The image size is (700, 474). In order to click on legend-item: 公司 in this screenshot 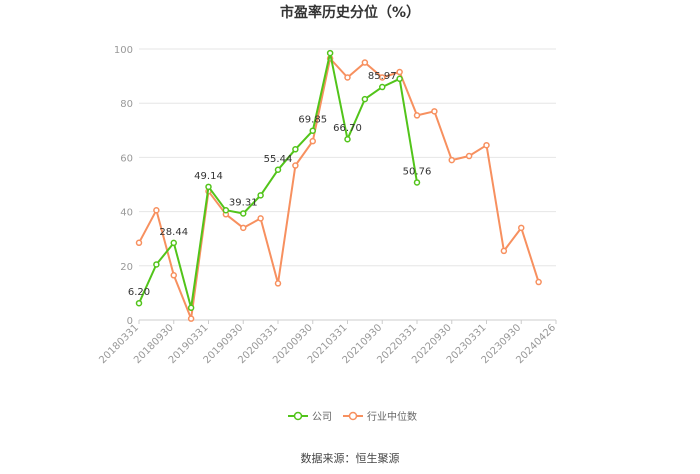, I will do `click(310, 417)`.